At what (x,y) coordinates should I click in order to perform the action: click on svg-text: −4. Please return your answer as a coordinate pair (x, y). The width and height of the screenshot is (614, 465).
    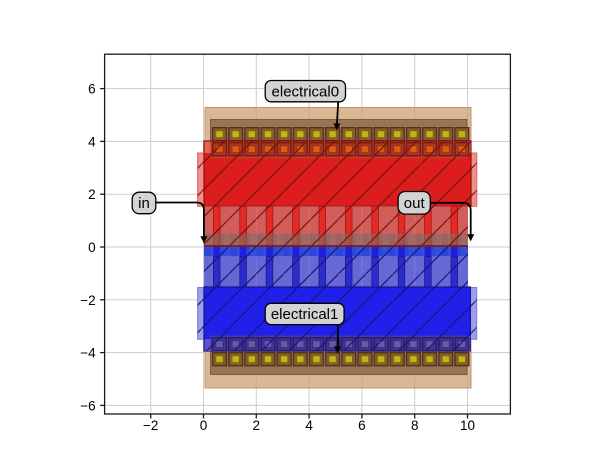
    Looking at the image, I should click on (88, 353).